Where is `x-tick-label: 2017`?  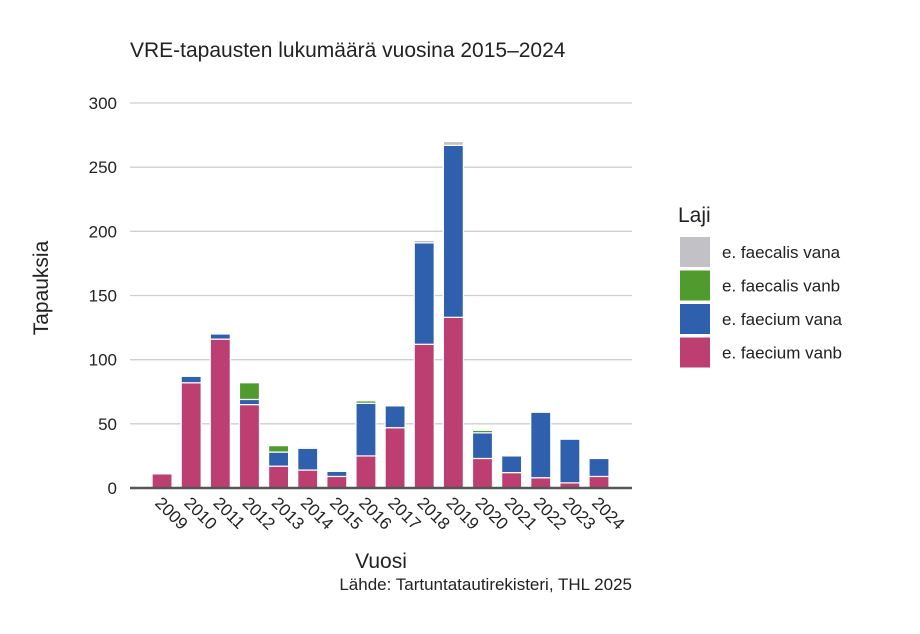
x-tick-label: 2017 is located at coordinates (404, 513).